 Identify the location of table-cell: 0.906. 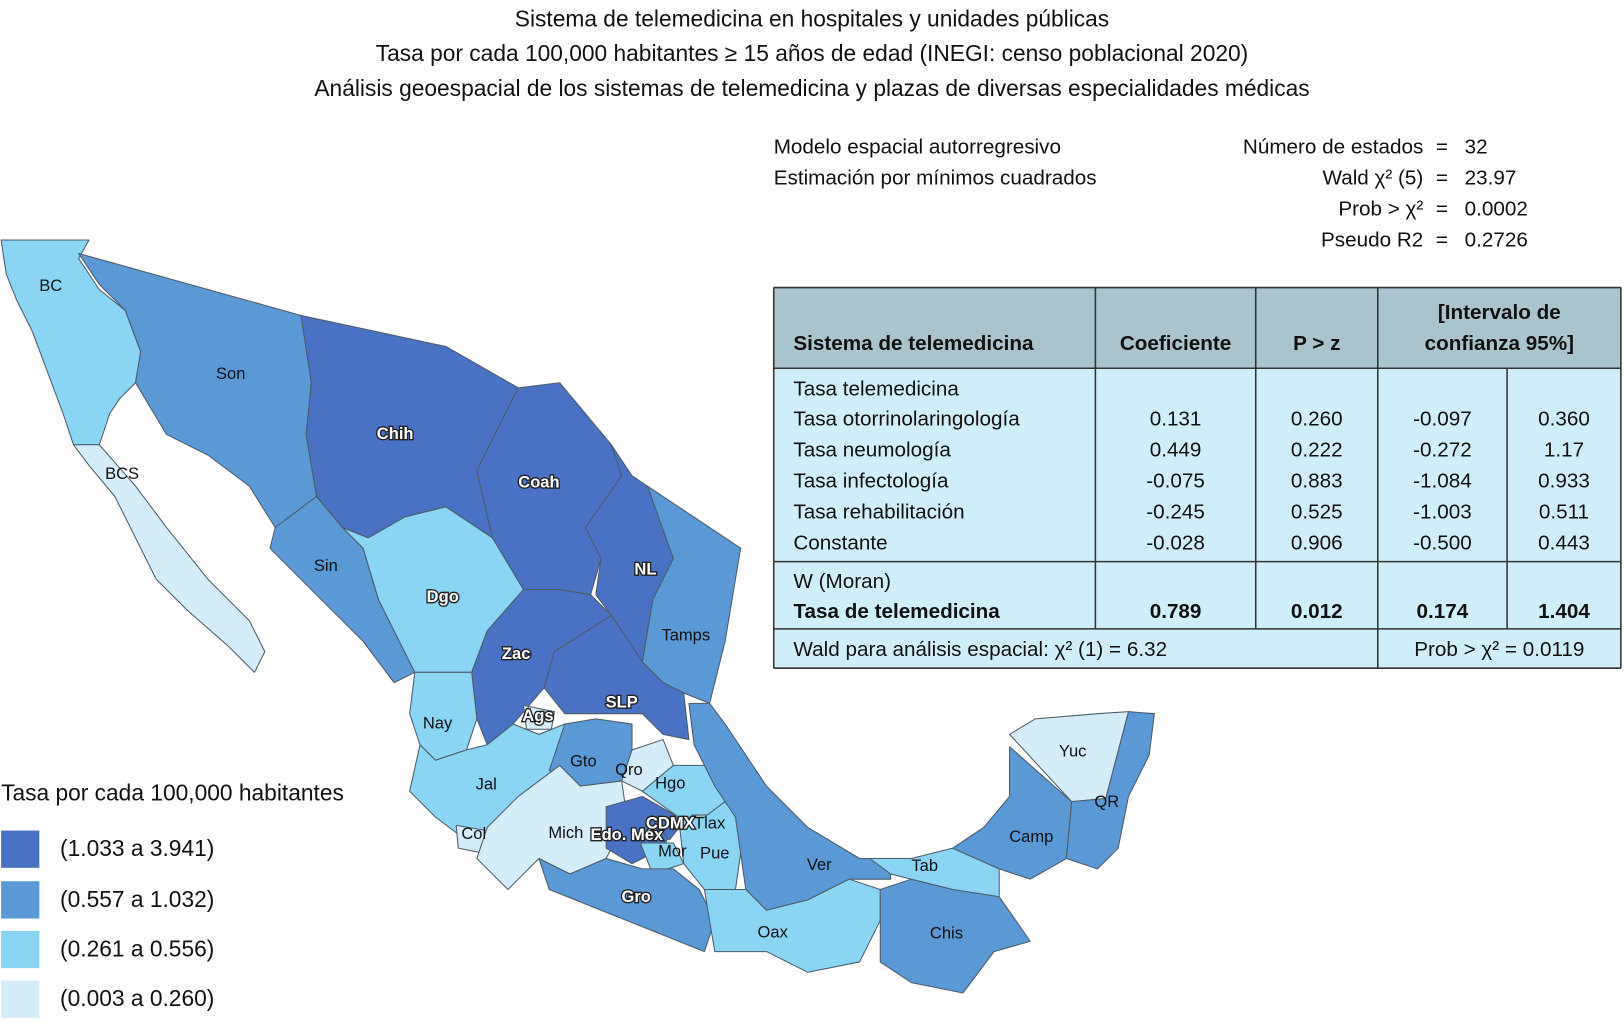
(1317, 543).